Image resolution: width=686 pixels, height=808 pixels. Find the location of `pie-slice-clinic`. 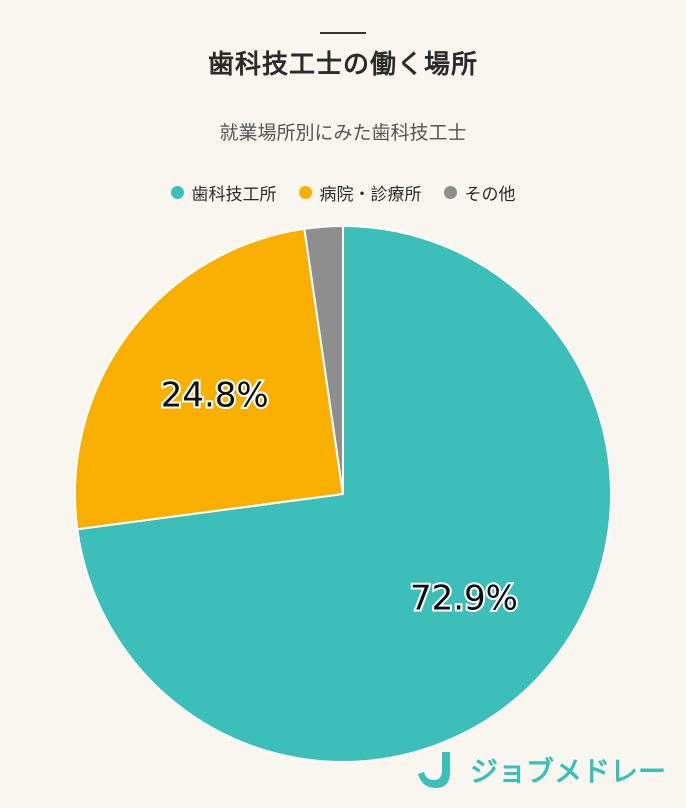

pie-slice-clinic is located at coordinates (209, 379).